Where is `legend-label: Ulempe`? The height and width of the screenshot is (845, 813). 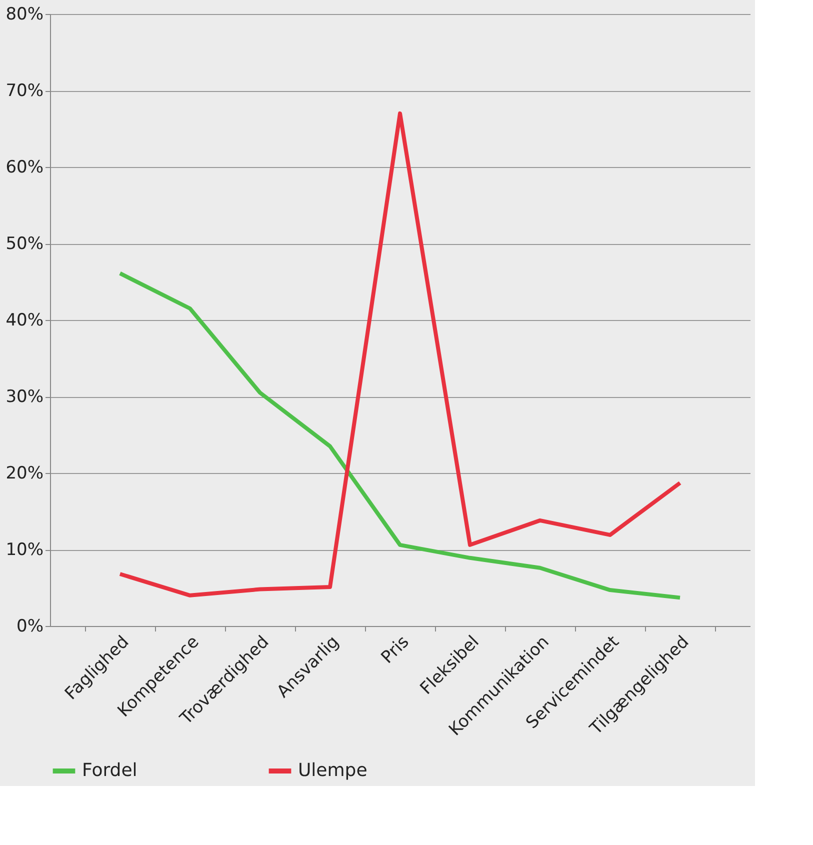
legend-label: Ulempe is located at coordinates (333, 770).